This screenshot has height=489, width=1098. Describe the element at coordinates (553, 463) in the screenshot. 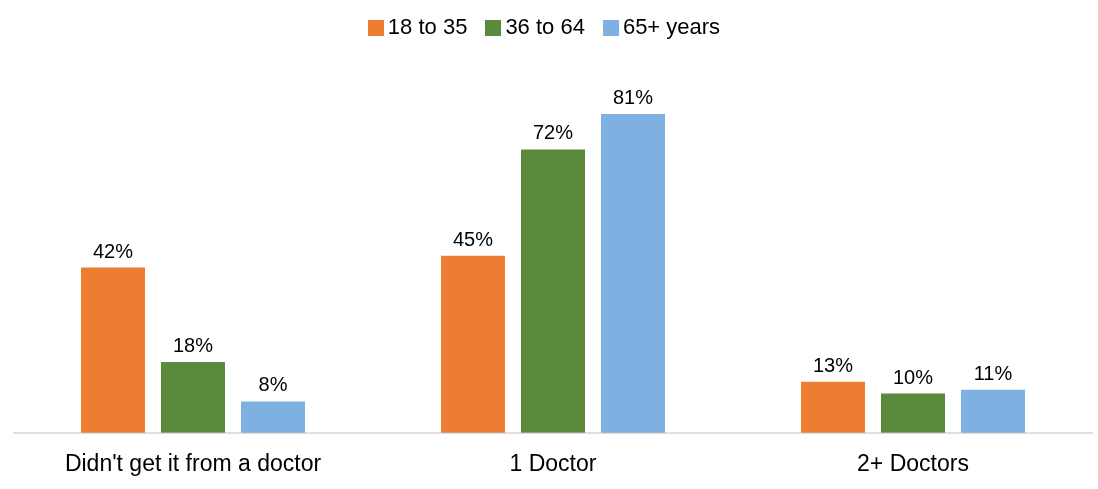

I see `x-tick-label: 1 Doctor` at that location.